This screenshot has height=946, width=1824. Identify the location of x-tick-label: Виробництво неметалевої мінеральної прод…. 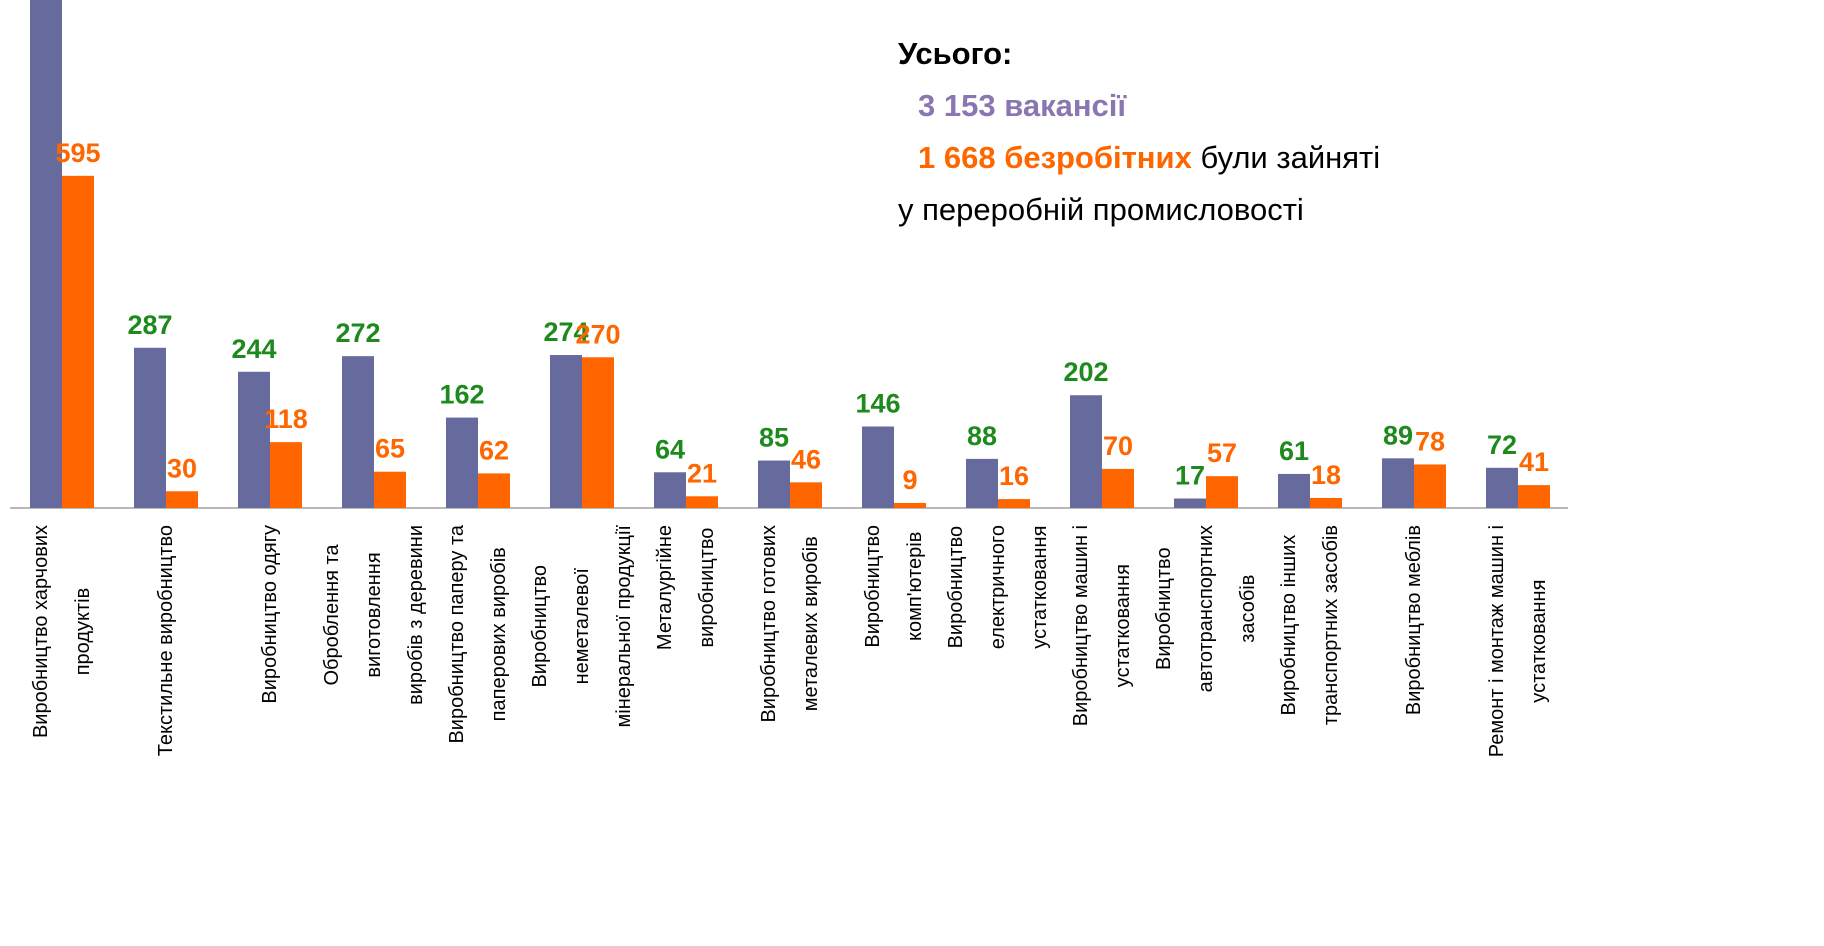
(582, 626).